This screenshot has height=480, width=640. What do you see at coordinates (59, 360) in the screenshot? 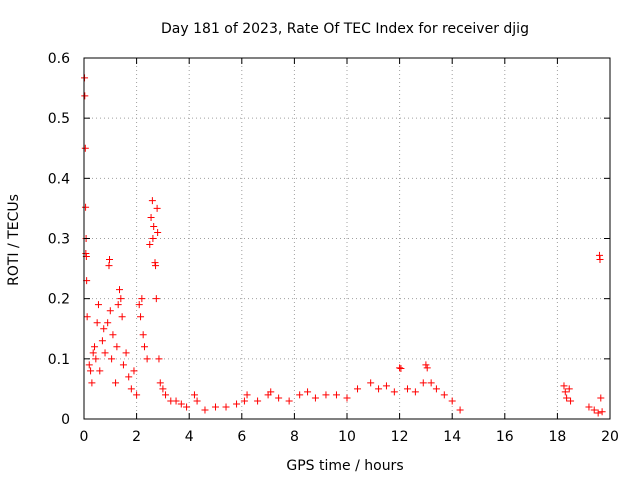
I see `y-tick-label: 0.1` at bounding box center [59, 360].